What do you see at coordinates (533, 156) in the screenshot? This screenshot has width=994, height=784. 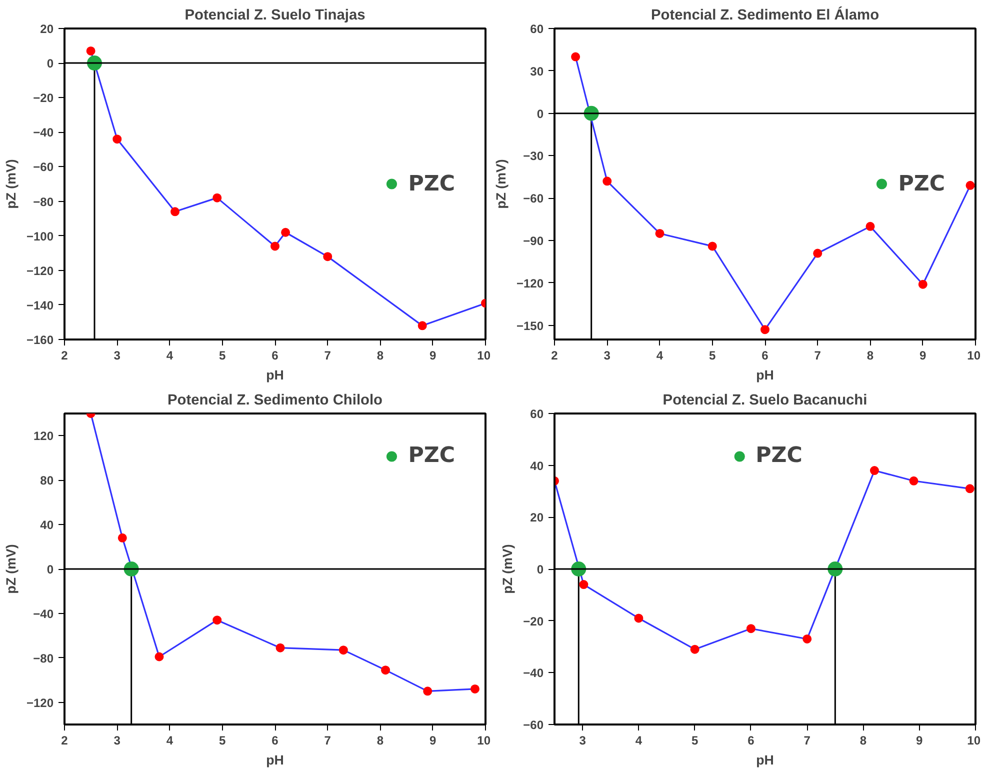 I see `y-tick-label: −30` at bounding box center [533, 156].